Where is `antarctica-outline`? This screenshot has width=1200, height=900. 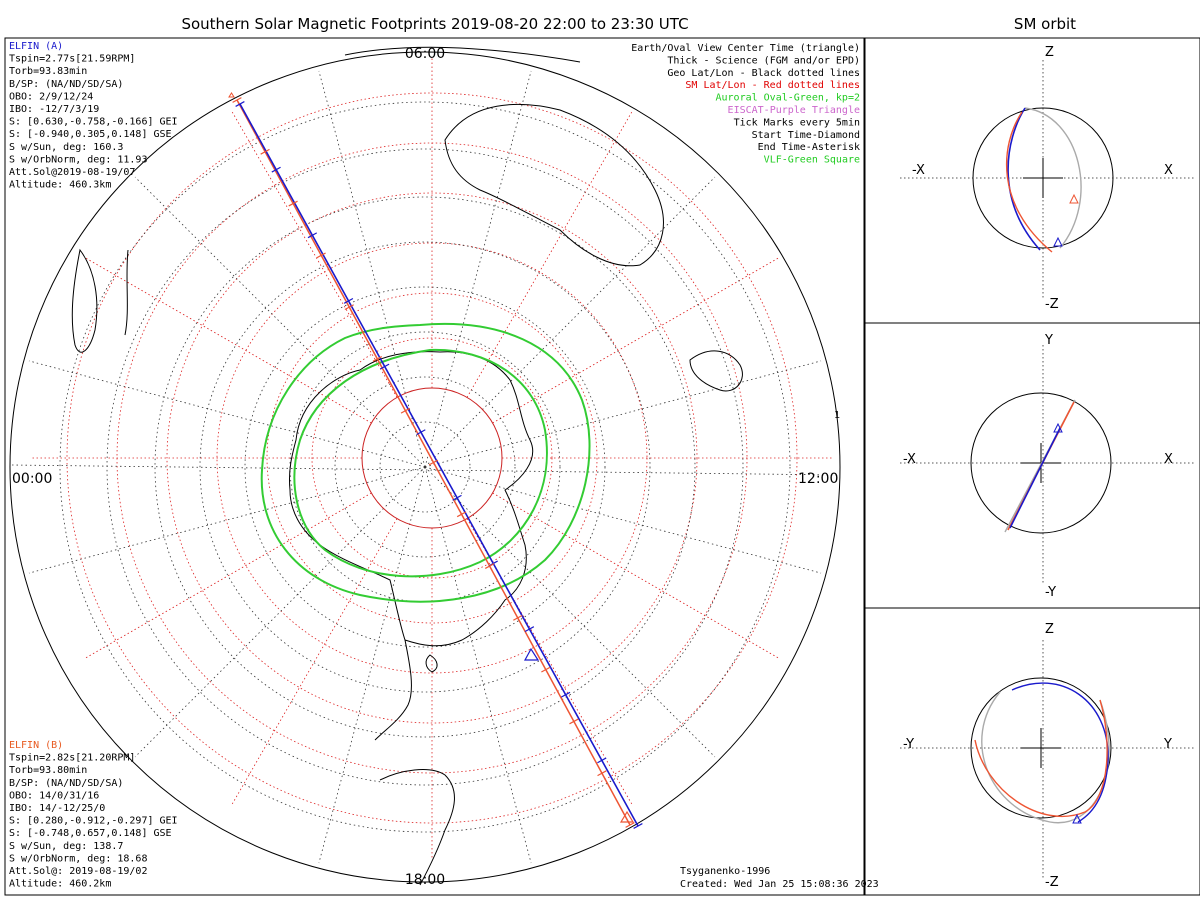
antarctica-outline is located at coordinates (411, 499).